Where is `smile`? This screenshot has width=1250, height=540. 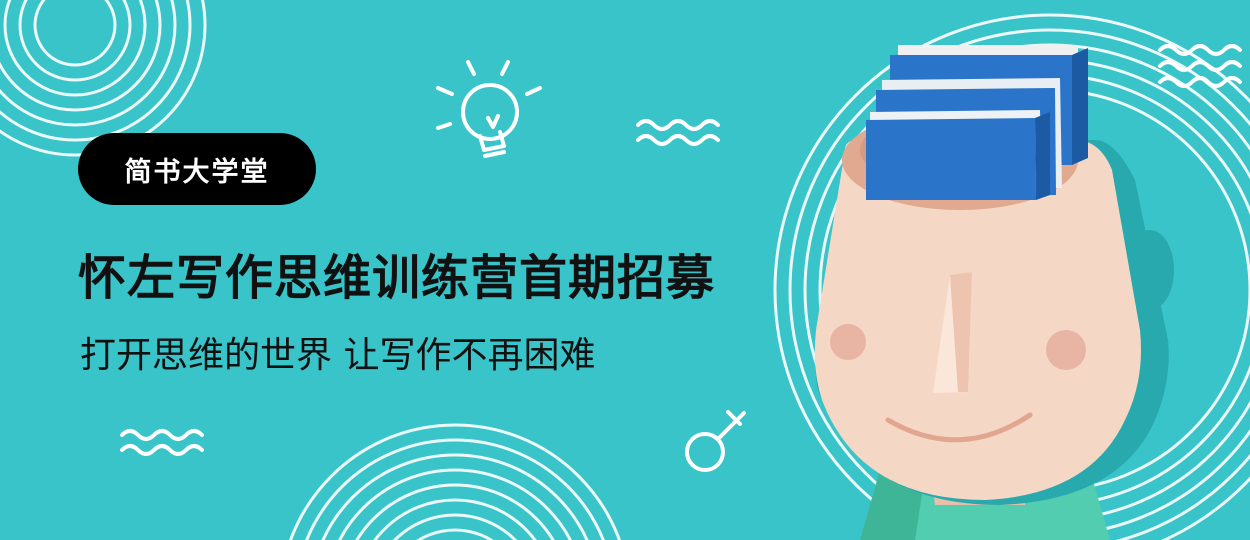
smile is located at coordinates (959, 427).